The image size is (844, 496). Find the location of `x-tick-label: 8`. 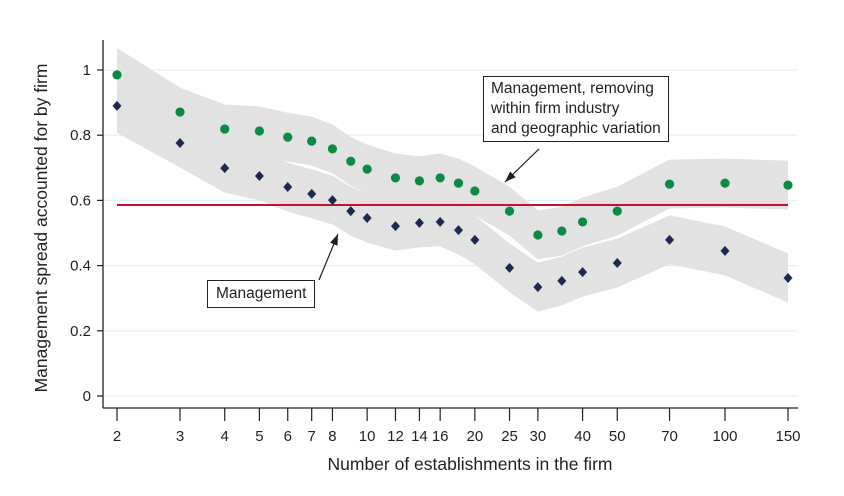

x-tick-label: 8 is located at coordinates (332, 436).